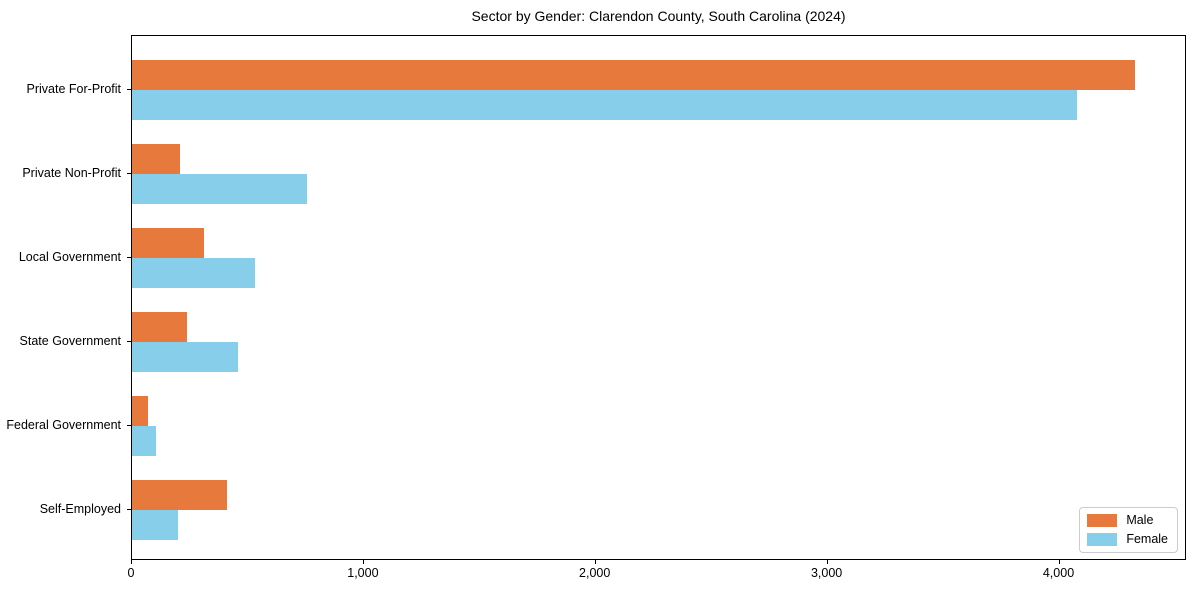  What do you see at coordinates (70, 341) in the screenshot?
I see `y-axis-label: State Government` at bounding box center [70, 341].